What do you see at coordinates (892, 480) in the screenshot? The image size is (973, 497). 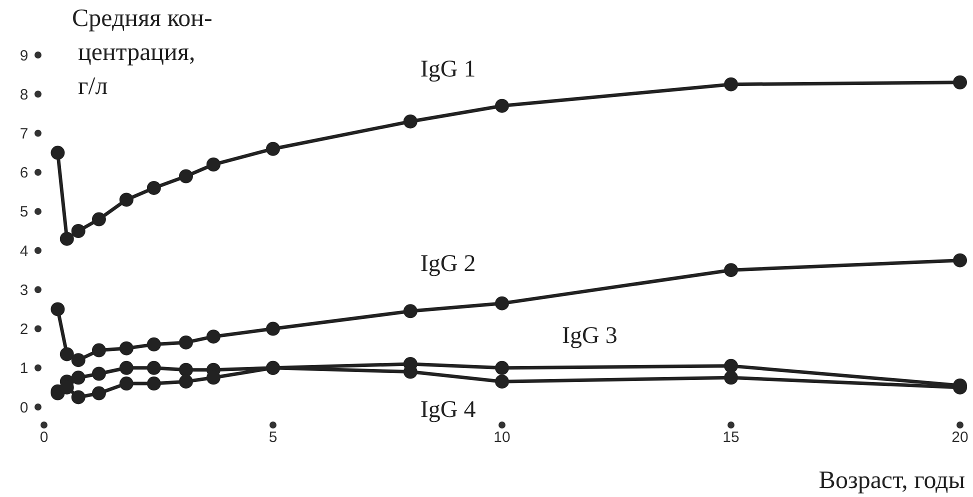 I see `x-axis-title: Возраст, годы` at bounding box center [892, 480].